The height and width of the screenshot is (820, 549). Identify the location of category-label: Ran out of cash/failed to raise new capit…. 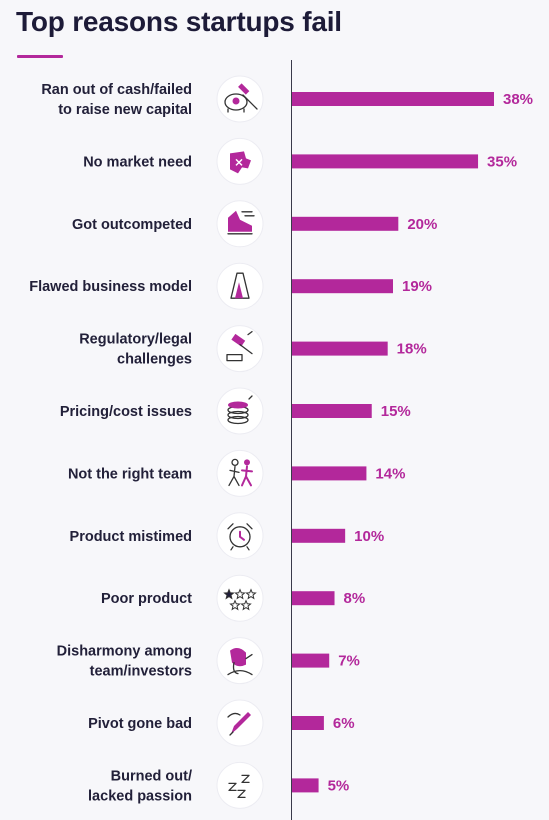
(116, 100).